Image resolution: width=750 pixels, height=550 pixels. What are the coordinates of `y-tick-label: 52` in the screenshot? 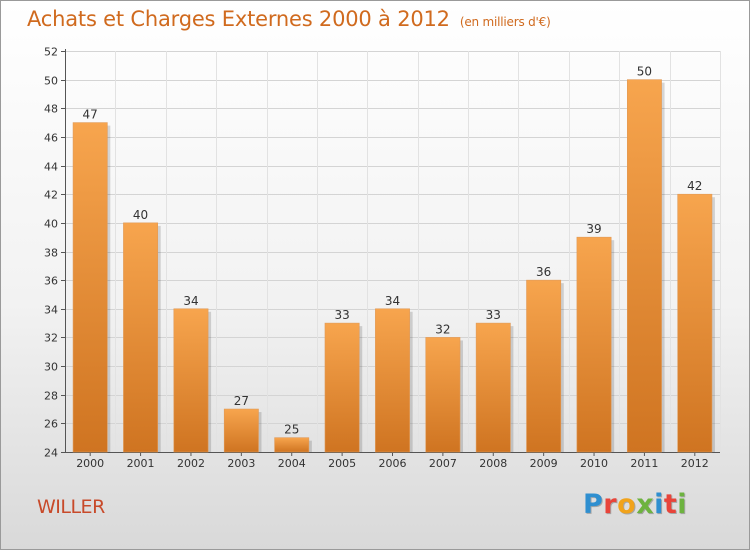 It's located at (51, 52).